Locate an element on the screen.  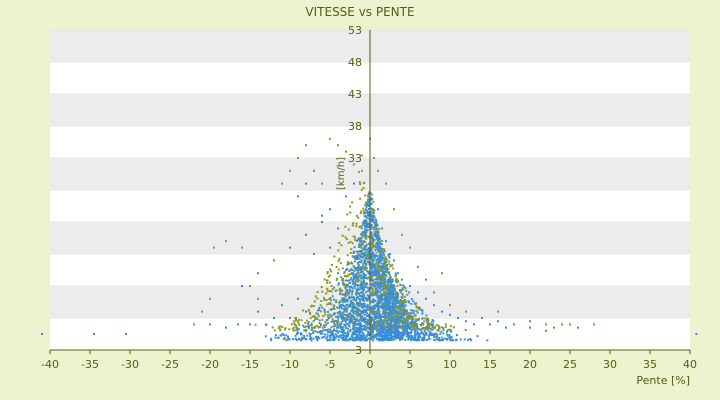
chart-title: VITESSE vs PENTE is located at coordinates (359, 12).